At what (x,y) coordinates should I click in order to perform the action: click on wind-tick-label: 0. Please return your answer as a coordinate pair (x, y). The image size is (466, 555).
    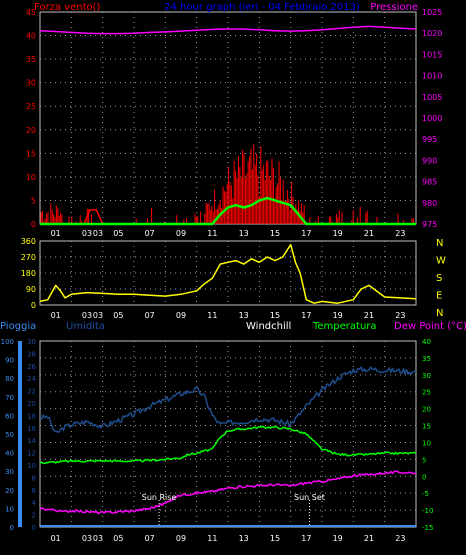
    Looking at the image, I should click on (33, 224).